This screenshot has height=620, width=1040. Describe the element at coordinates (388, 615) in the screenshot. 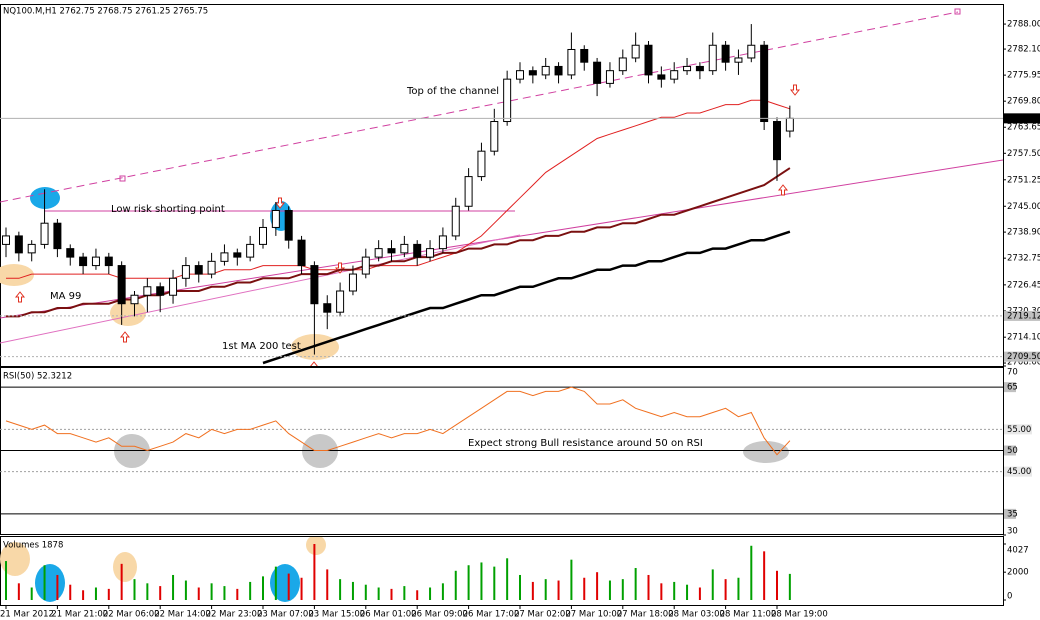

I see `x-tick-label: 26 Mar 01:00` at that location.